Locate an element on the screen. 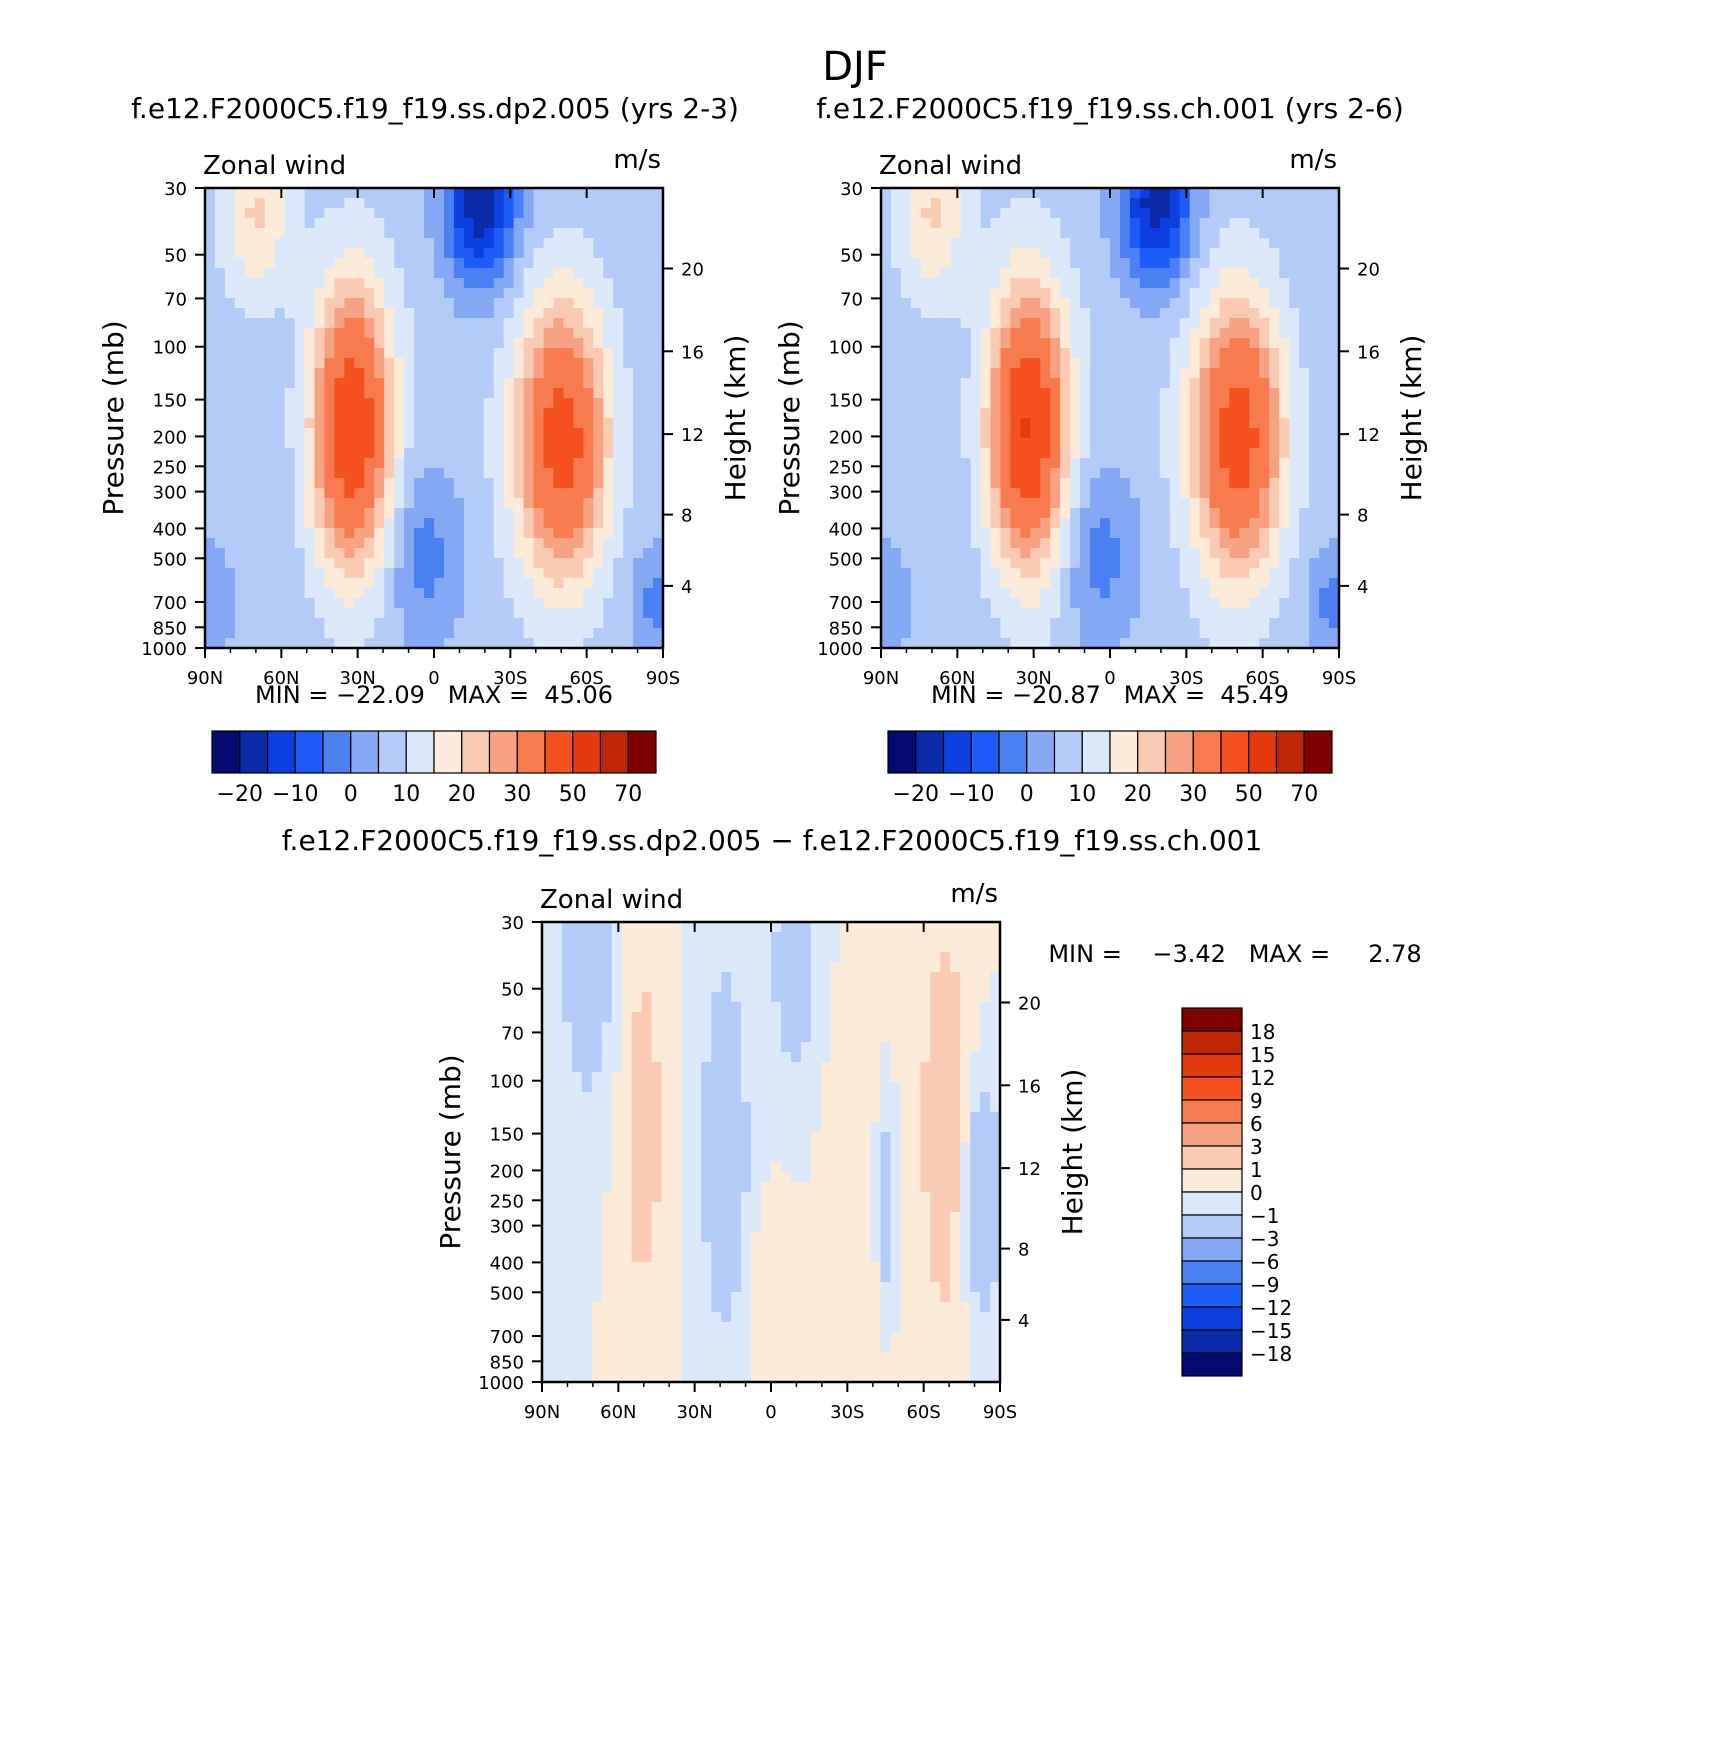 This screenshot has width=1710, height=1753. y-tick-label: 1000 is located at coordinates (840, 649).